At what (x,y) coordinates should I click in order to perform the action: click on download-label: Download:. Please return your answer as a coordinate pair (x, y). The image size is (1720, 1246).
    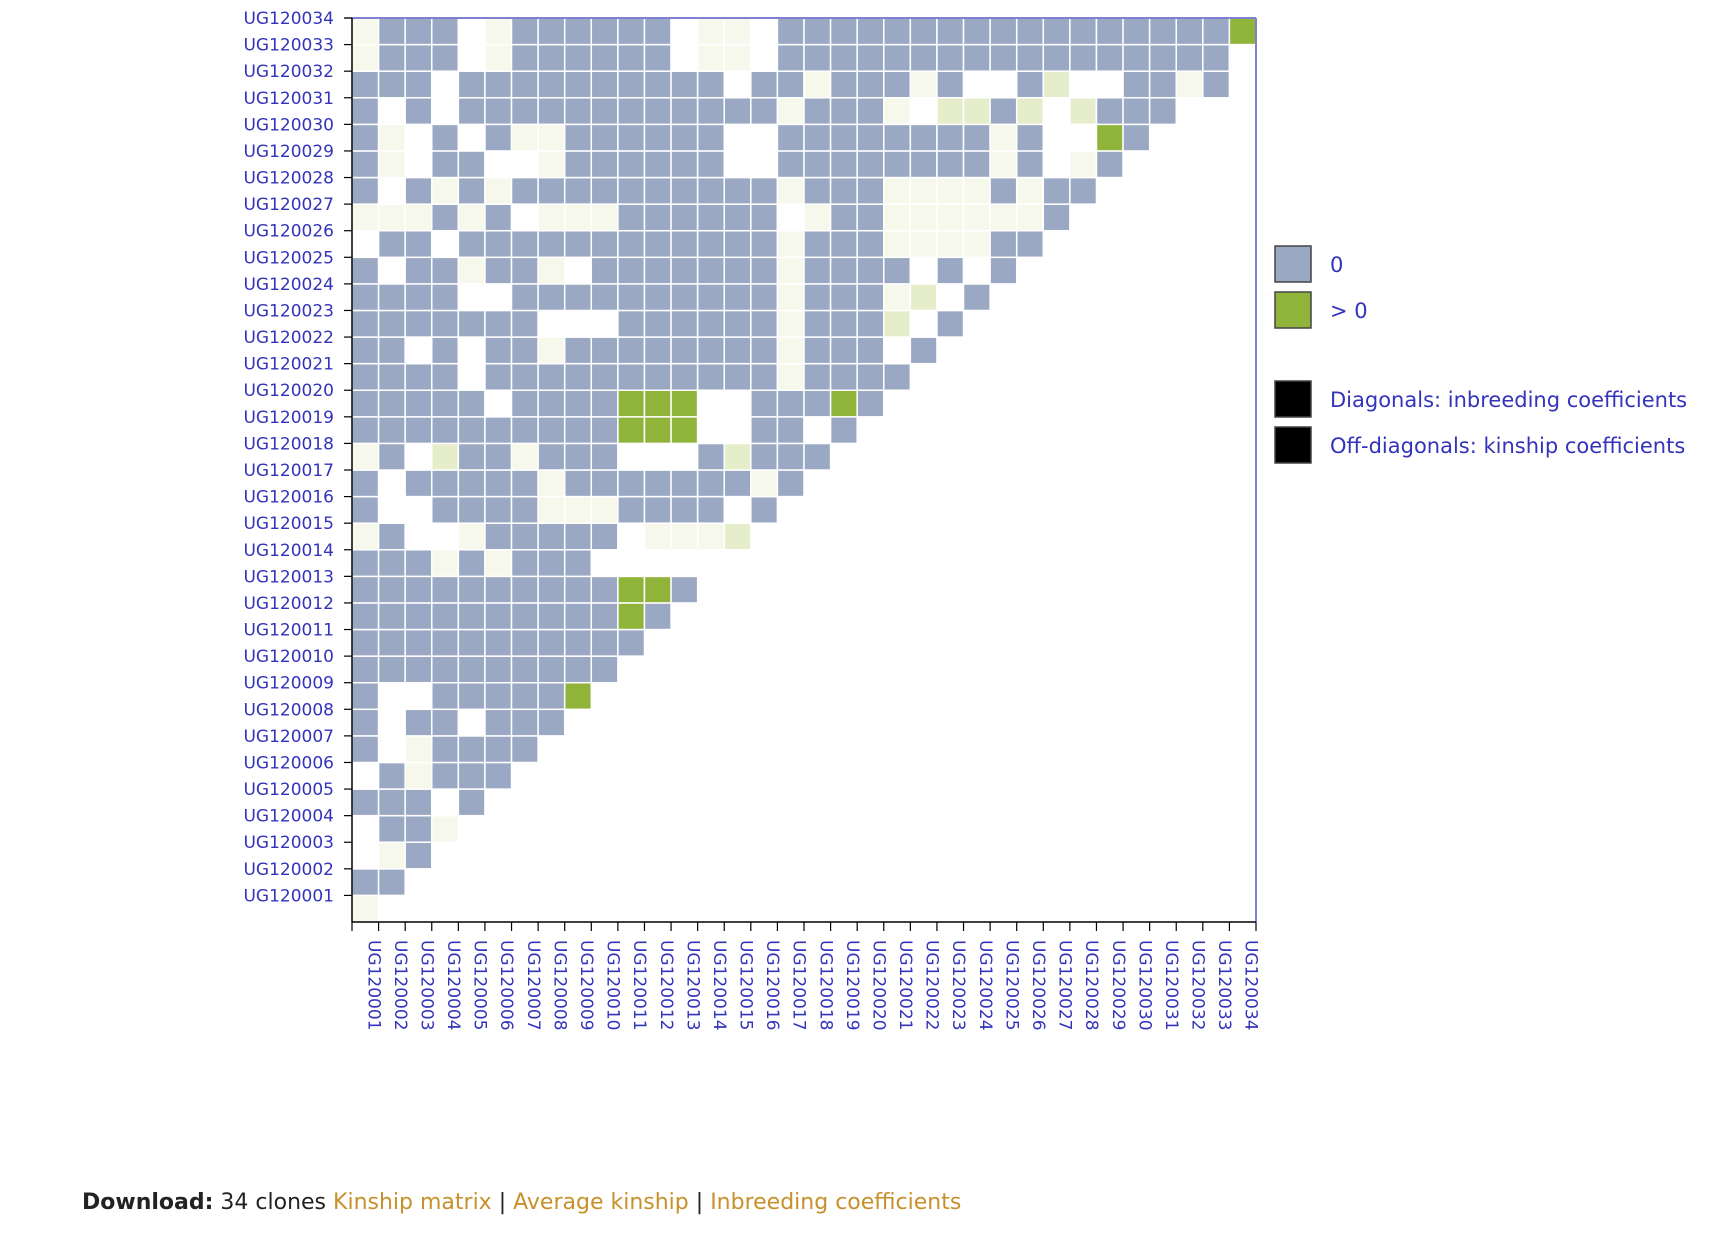
    Looking at the image, I should click on (148, 1202).